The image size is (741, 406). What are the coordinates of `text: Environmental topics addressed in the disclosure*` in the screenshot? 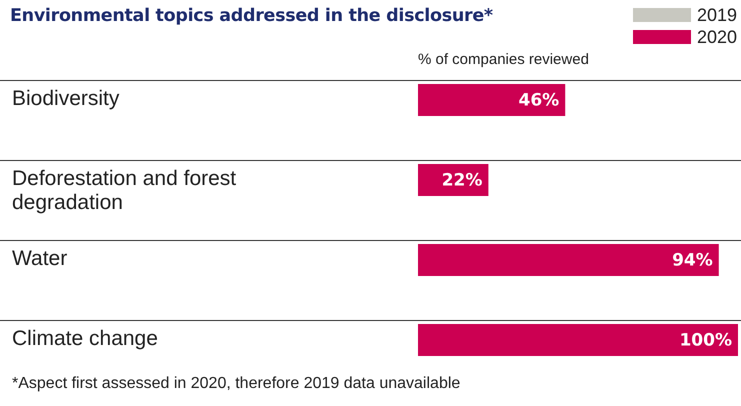 It's located at (251, 16).